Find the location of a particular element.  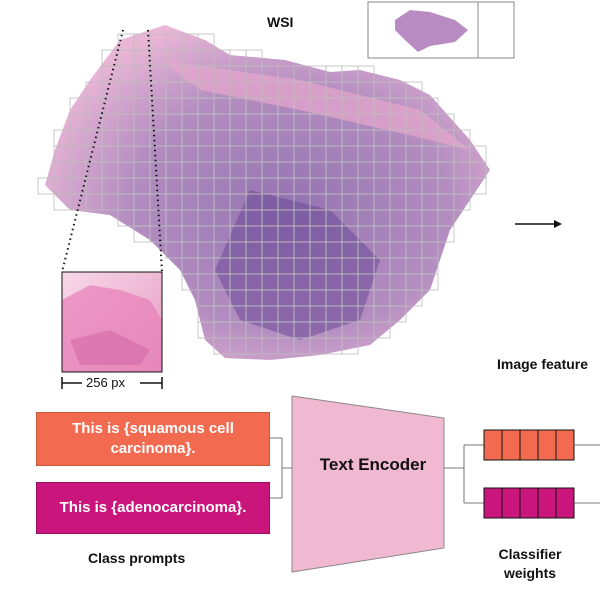

weights-connector is located at coordinates (464, 474).